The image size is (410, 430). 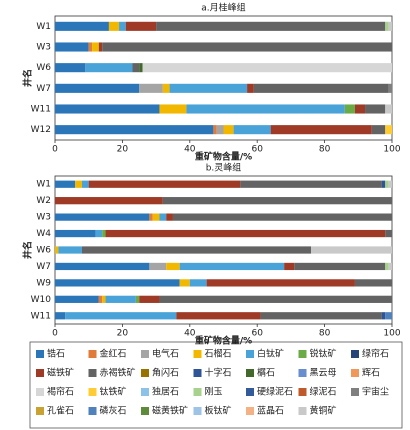 What do you see at coordinates (60, 373) in the screenshot?
I see `legend-label: 磁铁矿` at bounding box center [60, 373].